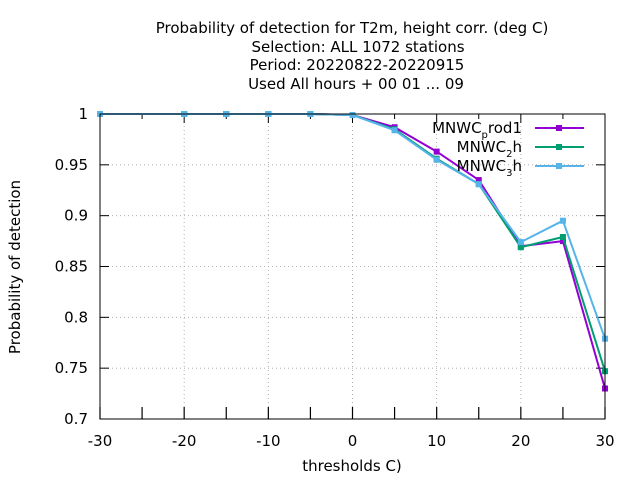 The height and width of the screenshot is (480, 640). Describe the element at coordinates (352, 466) in the screenshot. I see `x-axis-label: thresholds C)` at that location.